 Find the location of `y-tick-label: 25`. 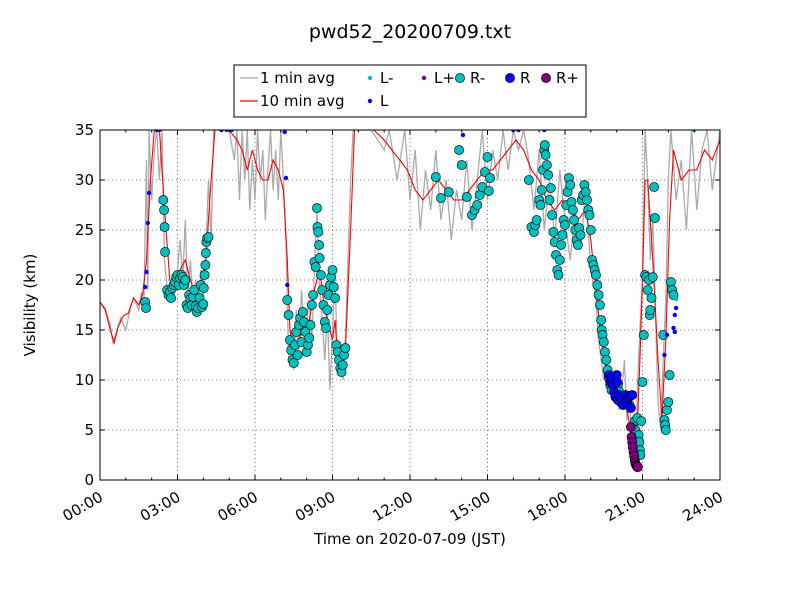

y-tick-label: 25 is located at coordinates (84, 230).